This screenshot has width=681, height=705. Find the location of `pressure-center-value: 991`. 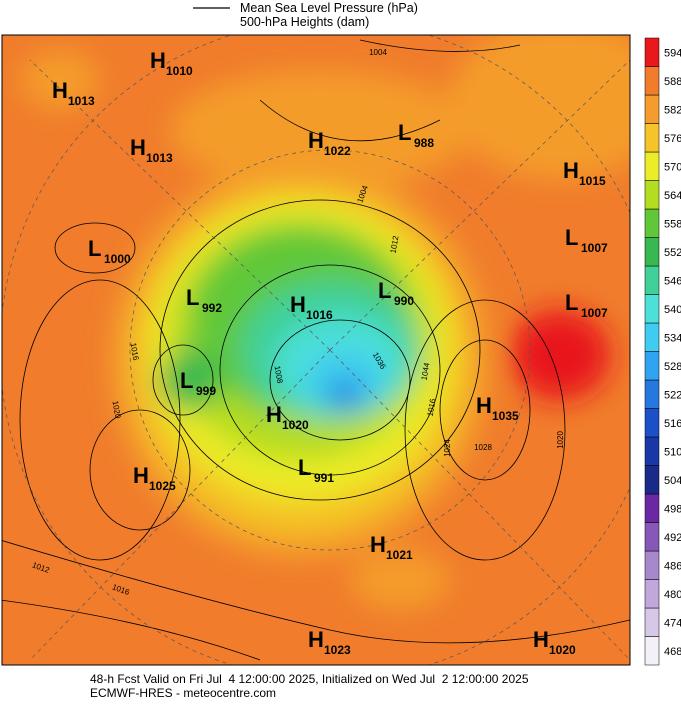

pressure-center-value: 991 is located at coordinates (324, 478).